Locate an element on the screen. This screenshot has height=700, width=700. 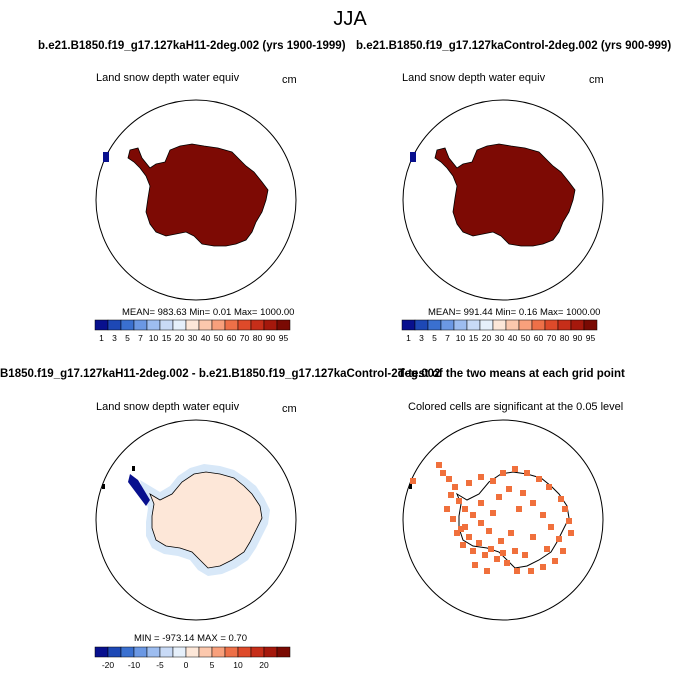
colorbar-tick-label: -5 is located at coordinates (160, 665).